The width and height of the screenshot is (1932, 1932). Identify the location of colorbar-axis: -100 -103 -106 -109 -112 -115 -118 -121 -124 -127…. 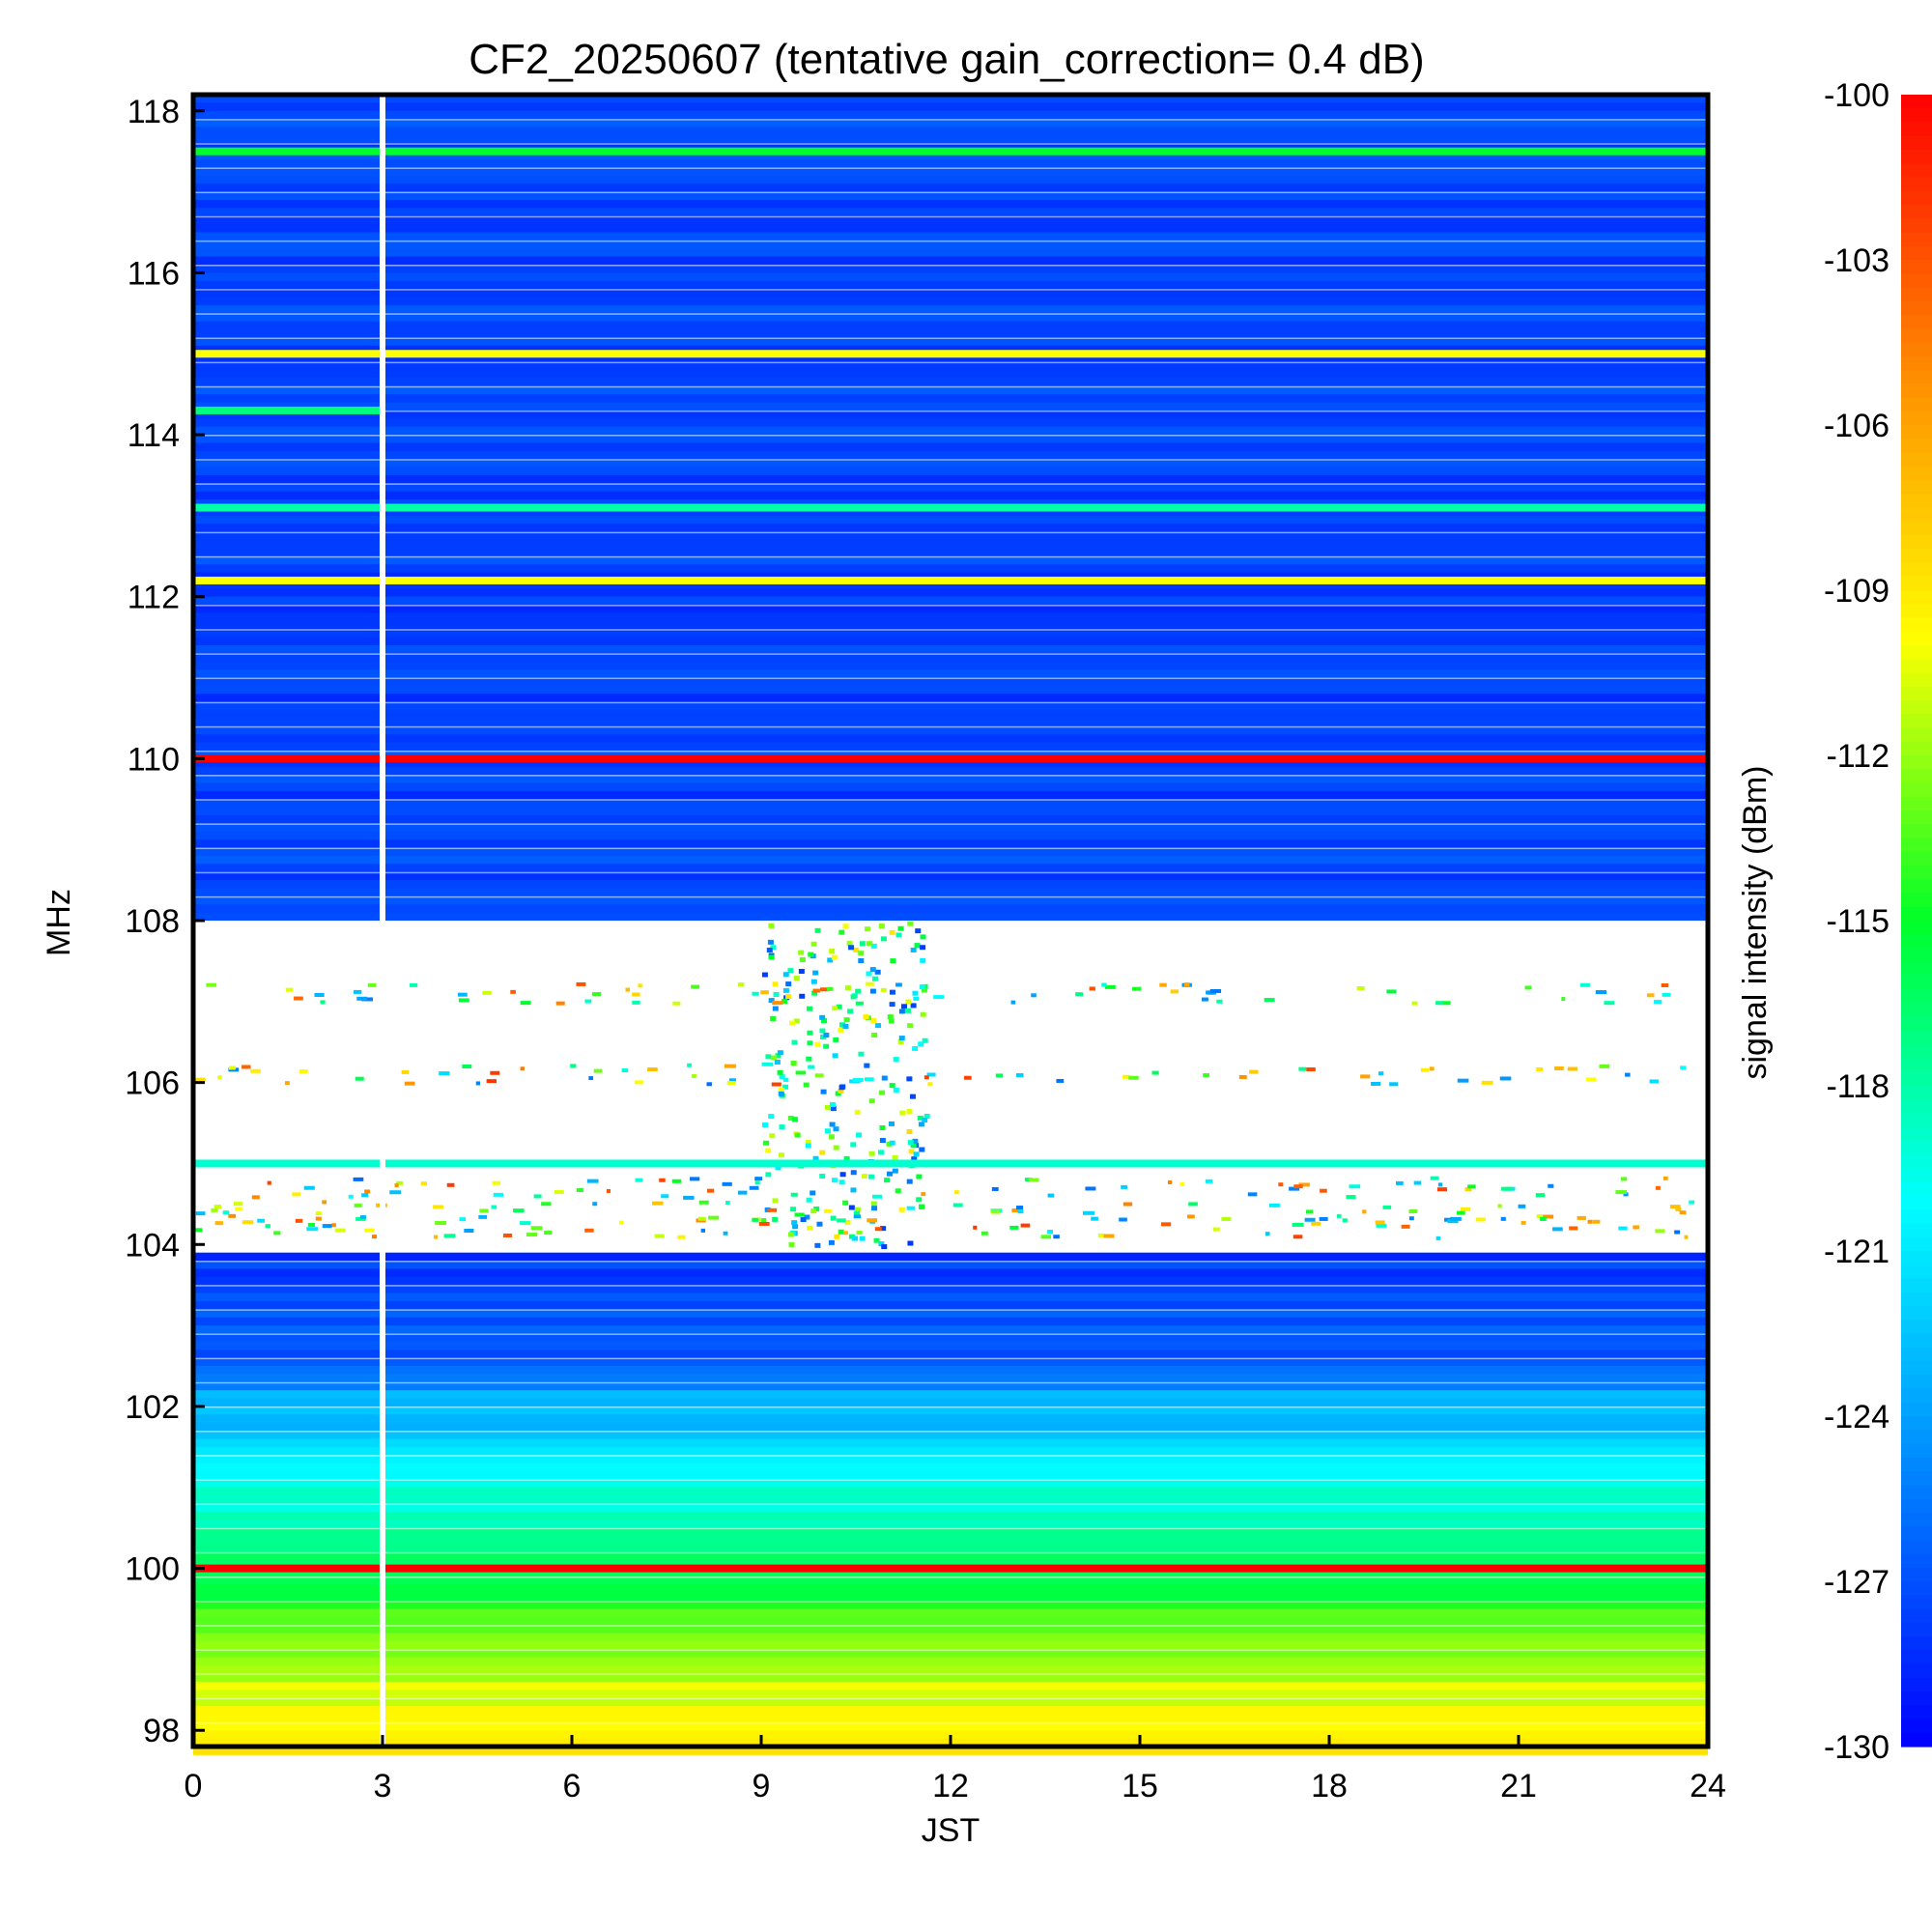
(1856, 921).